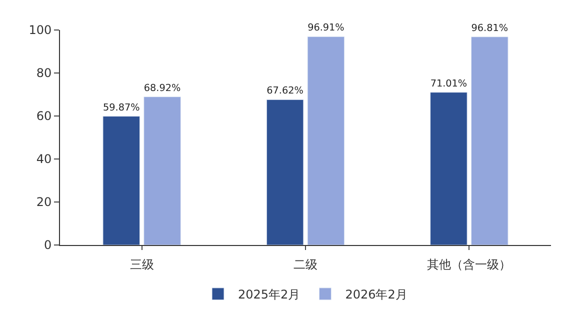 The width and height of the screenshot is (576, 320). I want to click on y-tick-label: 100, so click(40, 30).